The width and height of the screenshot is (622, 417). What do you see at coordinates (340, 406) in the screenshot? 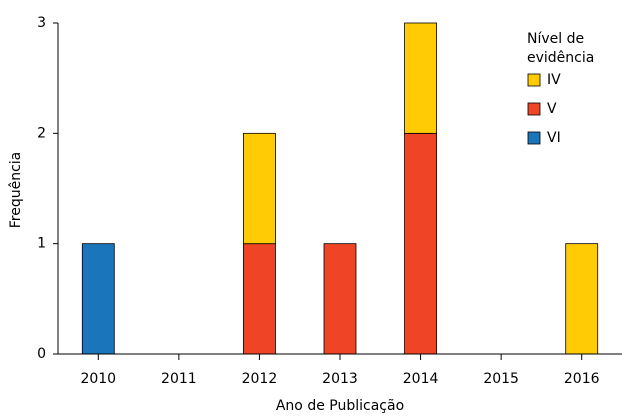
I see `x-axis-label: Ano de Publicação` at bounding box center [340, 406].